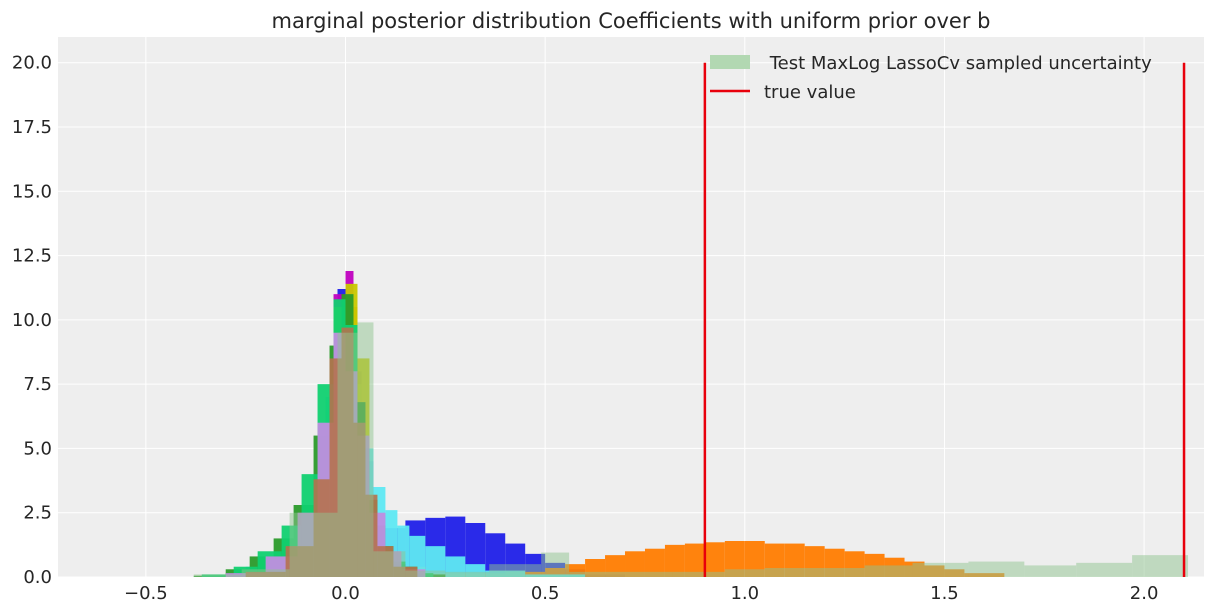 The height and width of the screenshot is (611, 1211). I want to click on x-tick-label: 0.0, so click(345, 593).